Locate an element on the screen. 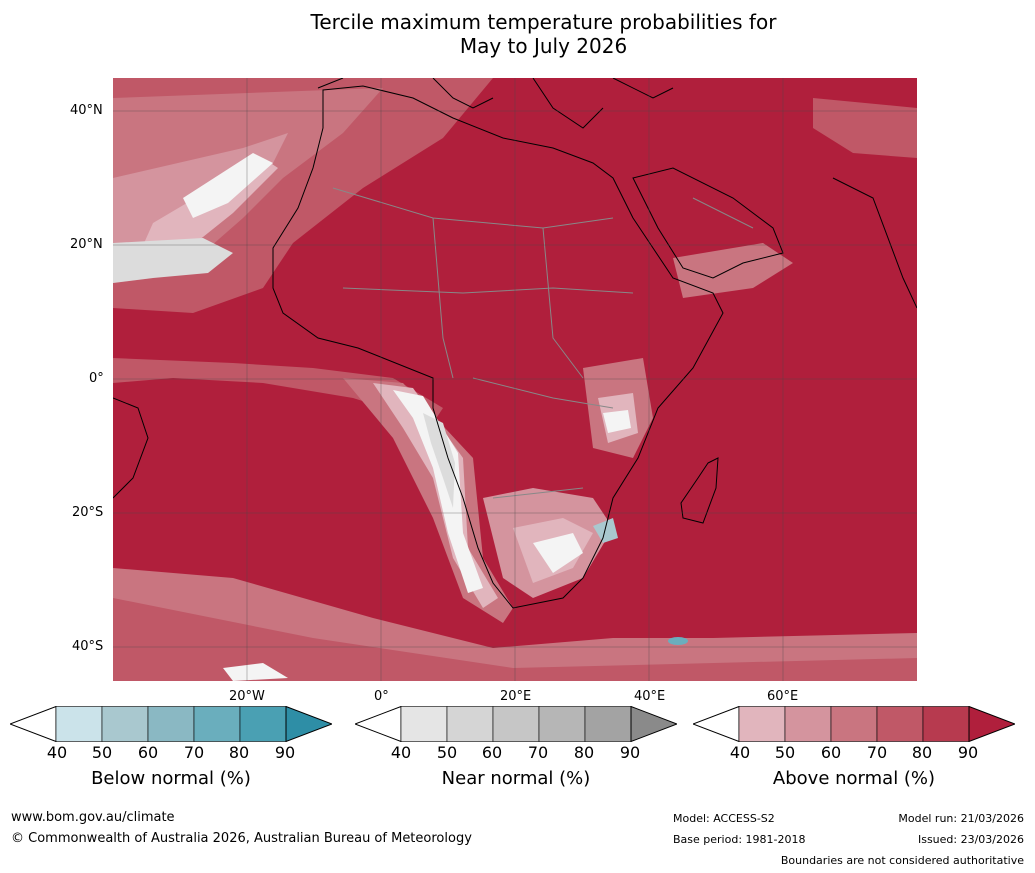 This screenshot has width=1035, height=873. lat-label-40n: 40°N is located at coordinates (86, 110).